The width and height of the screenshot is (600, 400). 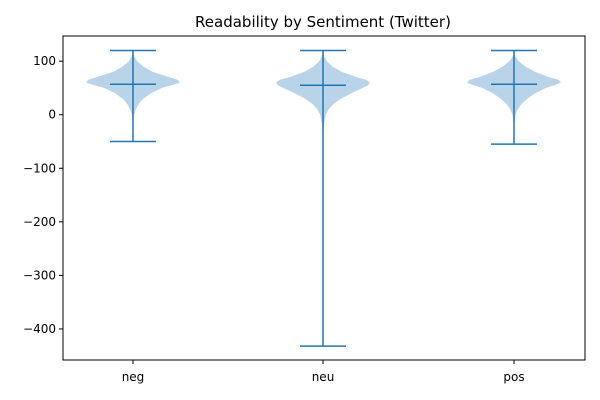 What do you see at coordinates (39, 168) in the screenshot?
I see `y-tick-label: −100` at bounding box center [39, 168].